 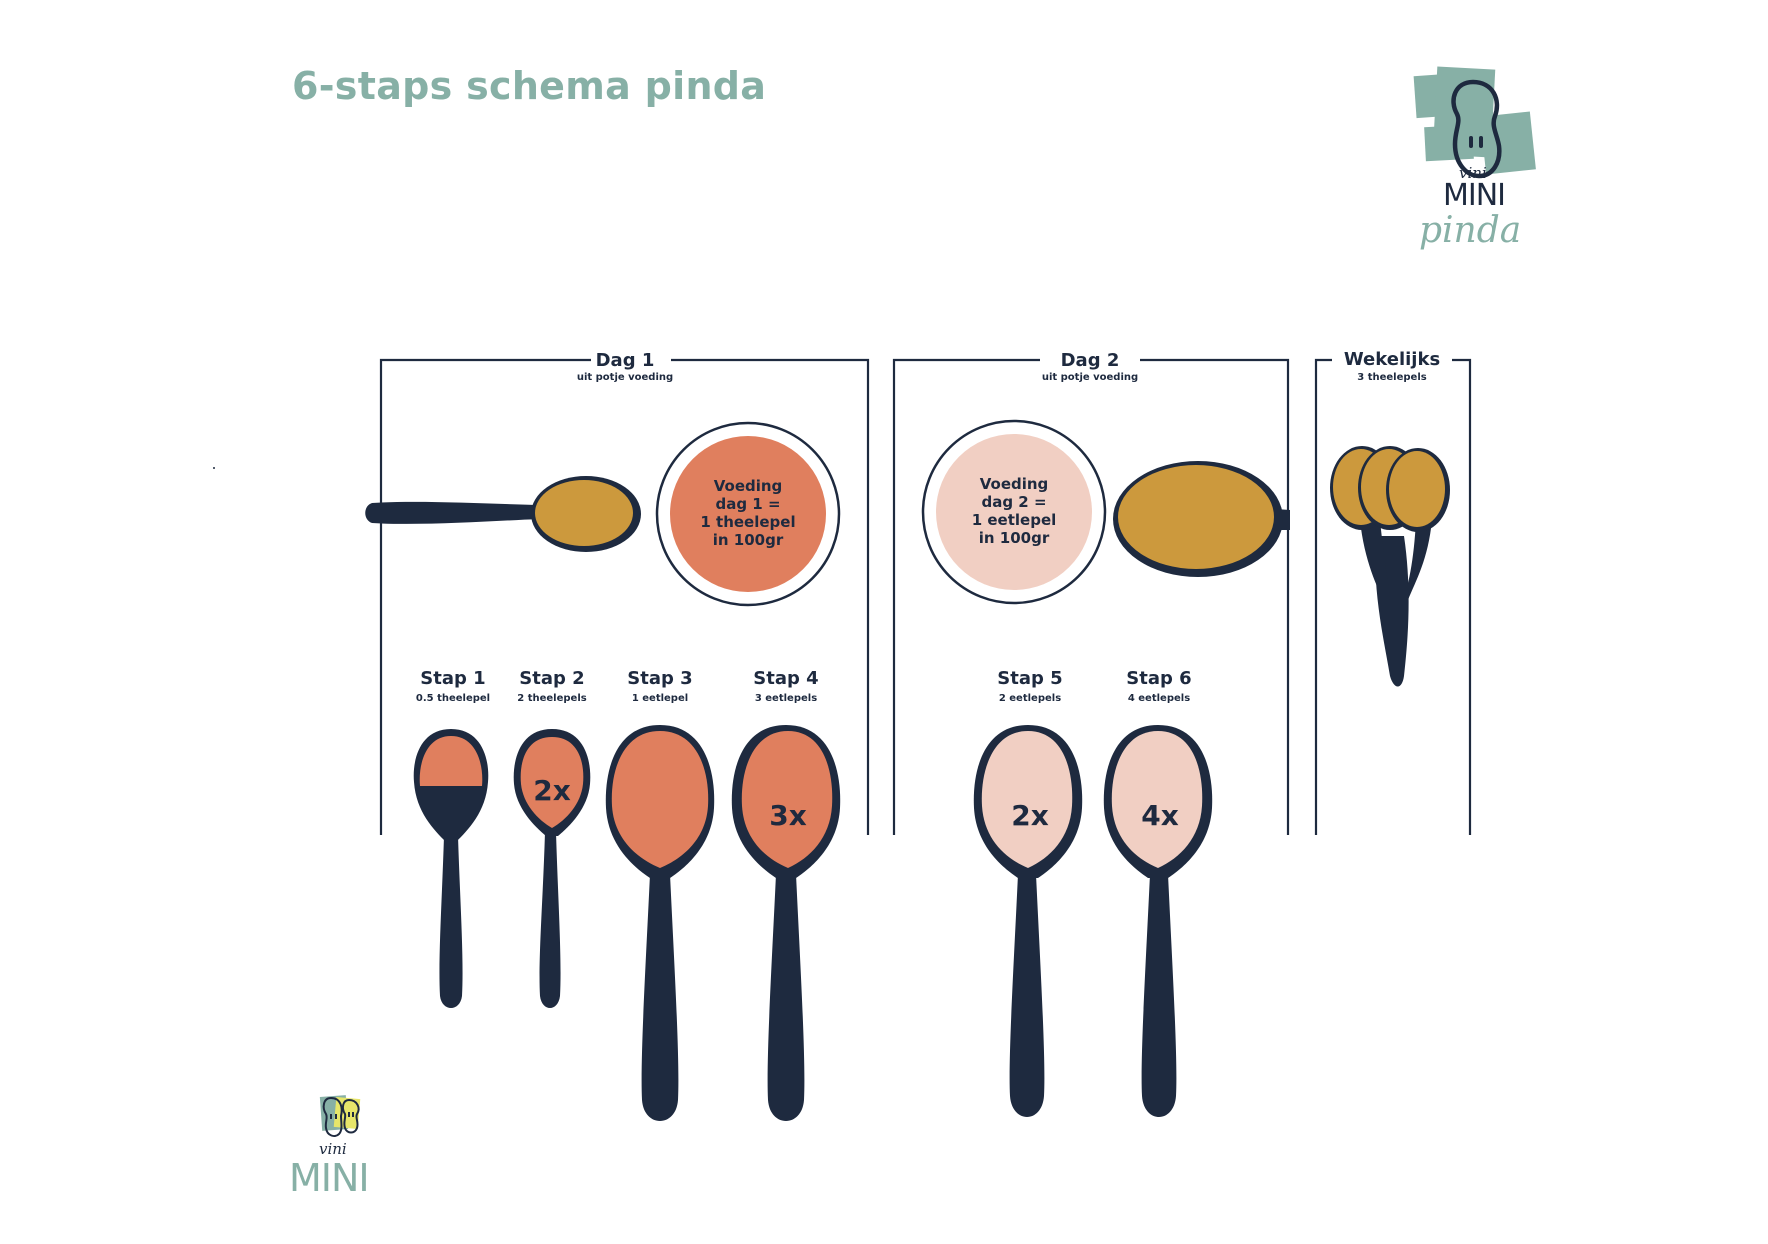 I want to click on jar-dag1: Voeding dag 1 = 1 theelepel in 100gr, so click(x=748, y=514).